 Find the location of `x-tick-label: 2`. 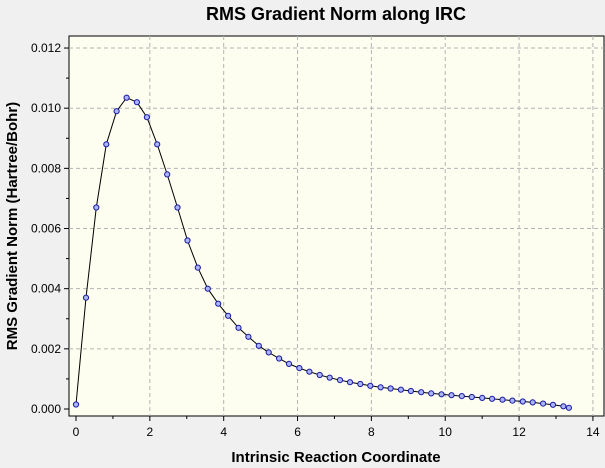

x-tick-label: 2 is located at coordinates (150, 432).